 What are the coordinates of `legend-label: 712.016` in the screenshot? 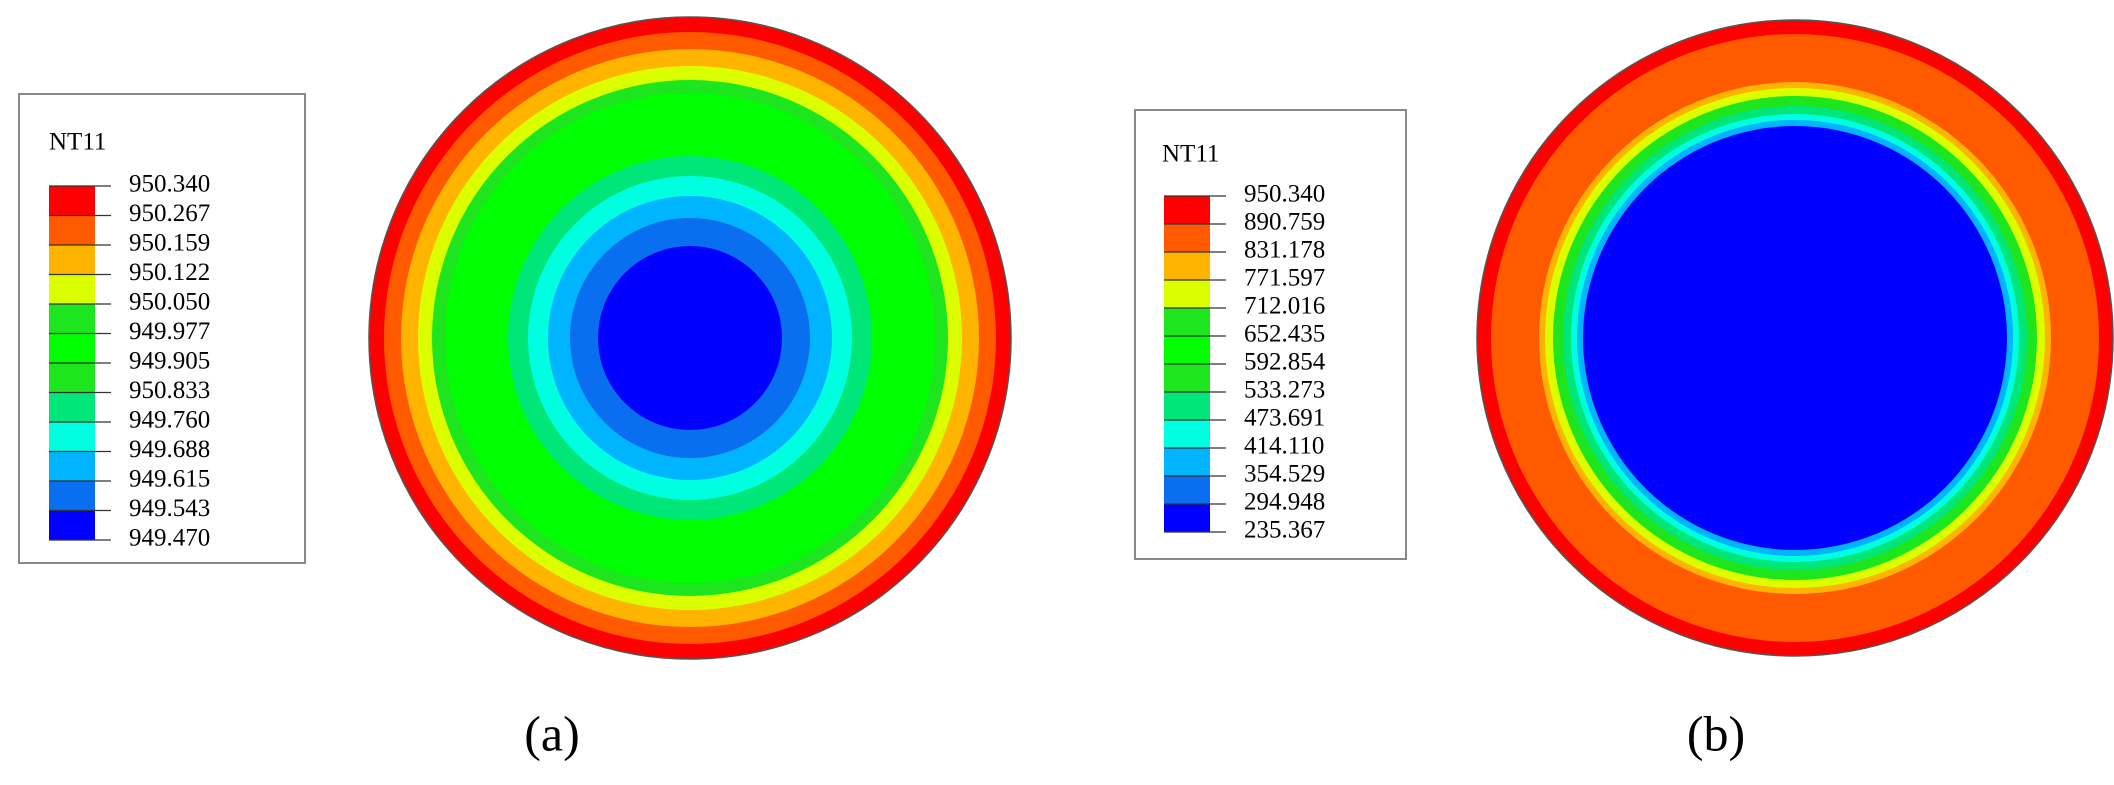 It's located at (1284, 306).